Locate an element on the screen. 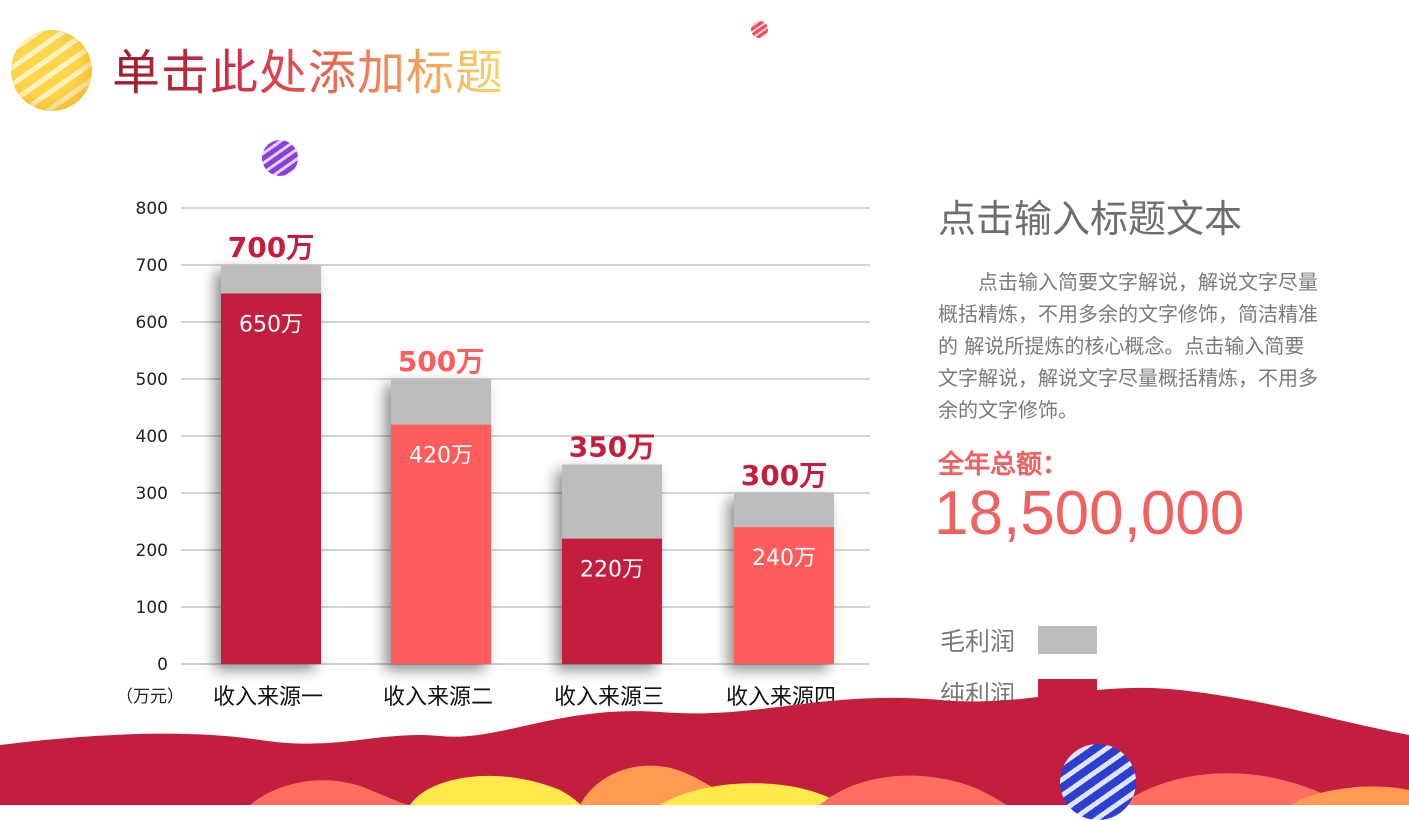 Image resolution: width=1409 pixels, height=820 pixels. y-tick-label: 200 is located at coordinates (152, 551).